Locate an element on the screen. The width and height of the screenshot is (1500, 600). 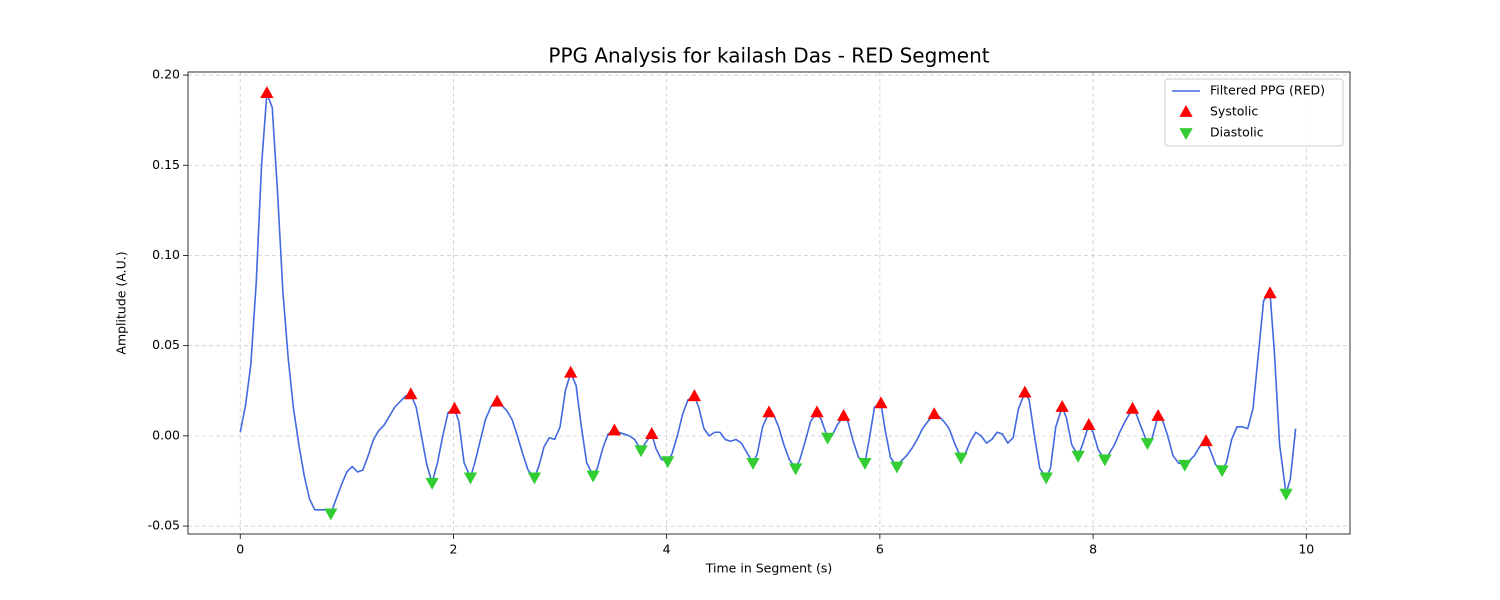
y-axis-label: Amplitude (A.U.) is located at coordinates (121, 302).